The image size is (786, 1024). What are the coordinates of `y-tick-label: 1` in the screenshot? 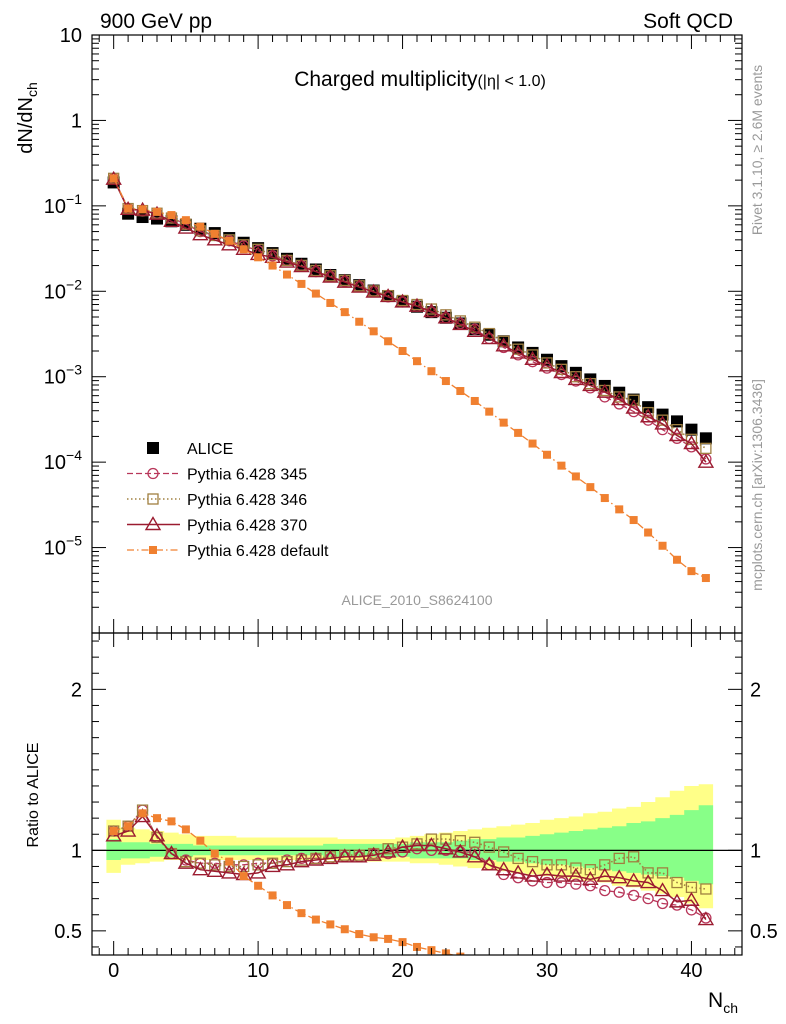 It's located at (76, 121).